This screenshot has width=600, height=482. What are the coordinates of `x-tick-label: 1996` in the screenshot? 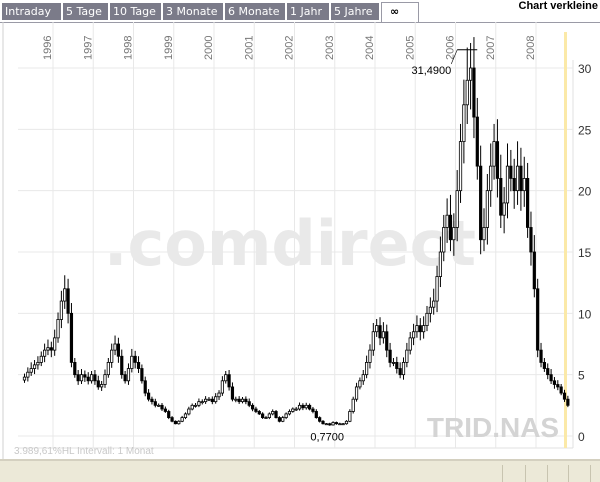 It's located at (48, 48).